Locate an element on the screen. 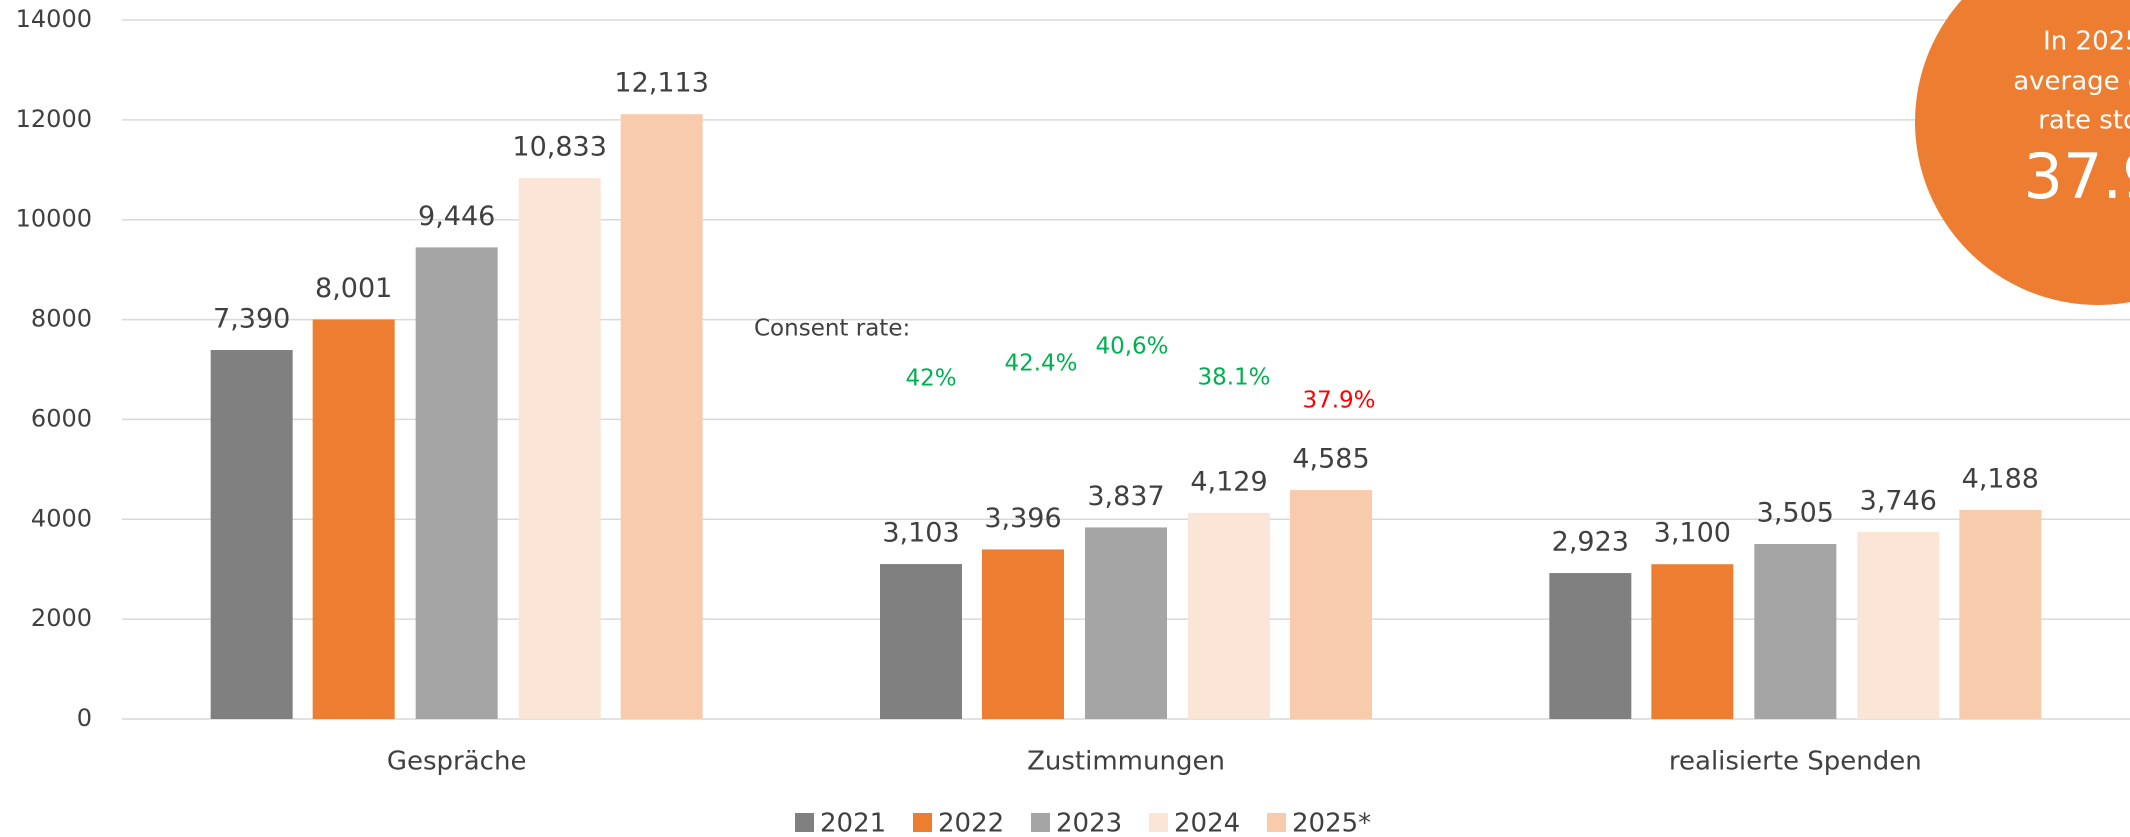 The image size is (2130, 837). x-tick-label: Zustimmungen is located at coordinates (1126, 762).